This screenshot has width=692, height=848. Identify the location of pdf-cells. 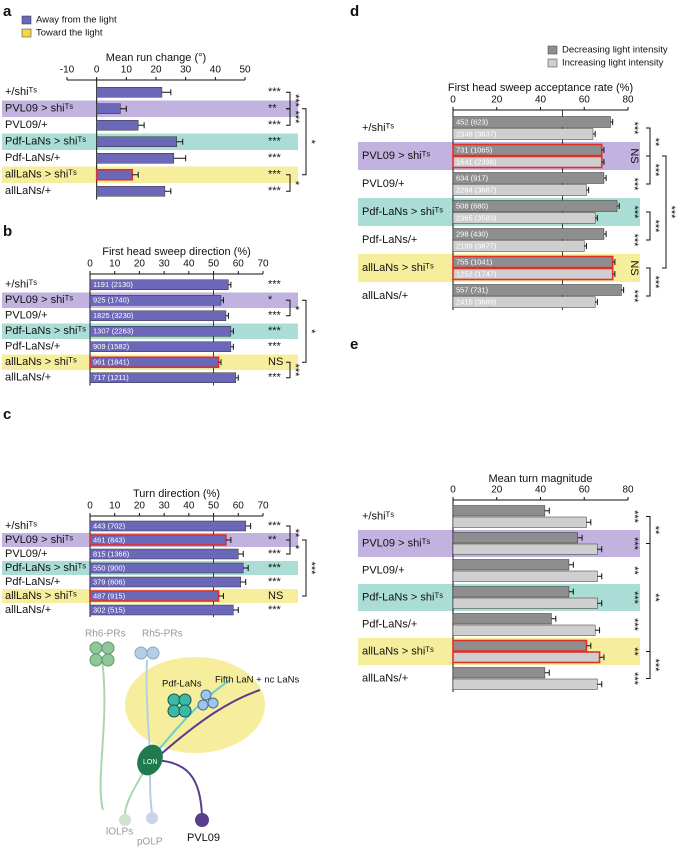
(179, 705).